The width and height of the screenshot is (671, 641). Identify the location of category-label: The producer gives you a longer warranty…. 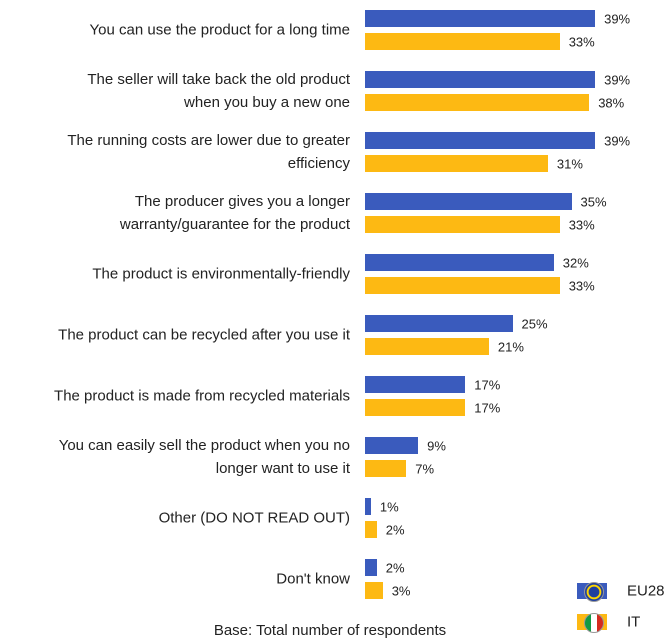
(234, 213).